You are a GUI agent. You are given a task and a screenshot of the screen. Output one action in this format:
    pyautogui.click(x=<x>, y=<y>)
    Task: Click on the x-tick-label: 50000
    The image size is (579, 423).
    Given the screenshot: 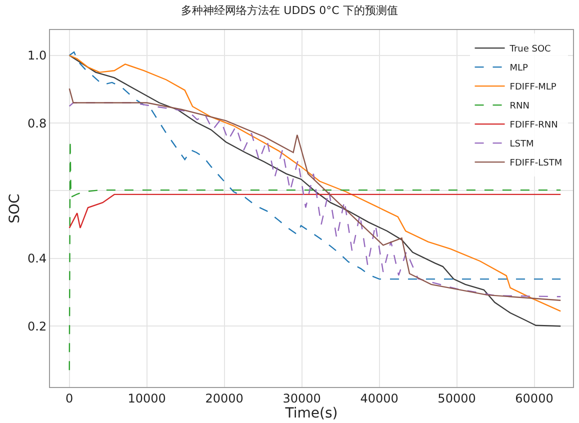 What is the action you would take?
    pyautogui.click(x=457, y=398)
    